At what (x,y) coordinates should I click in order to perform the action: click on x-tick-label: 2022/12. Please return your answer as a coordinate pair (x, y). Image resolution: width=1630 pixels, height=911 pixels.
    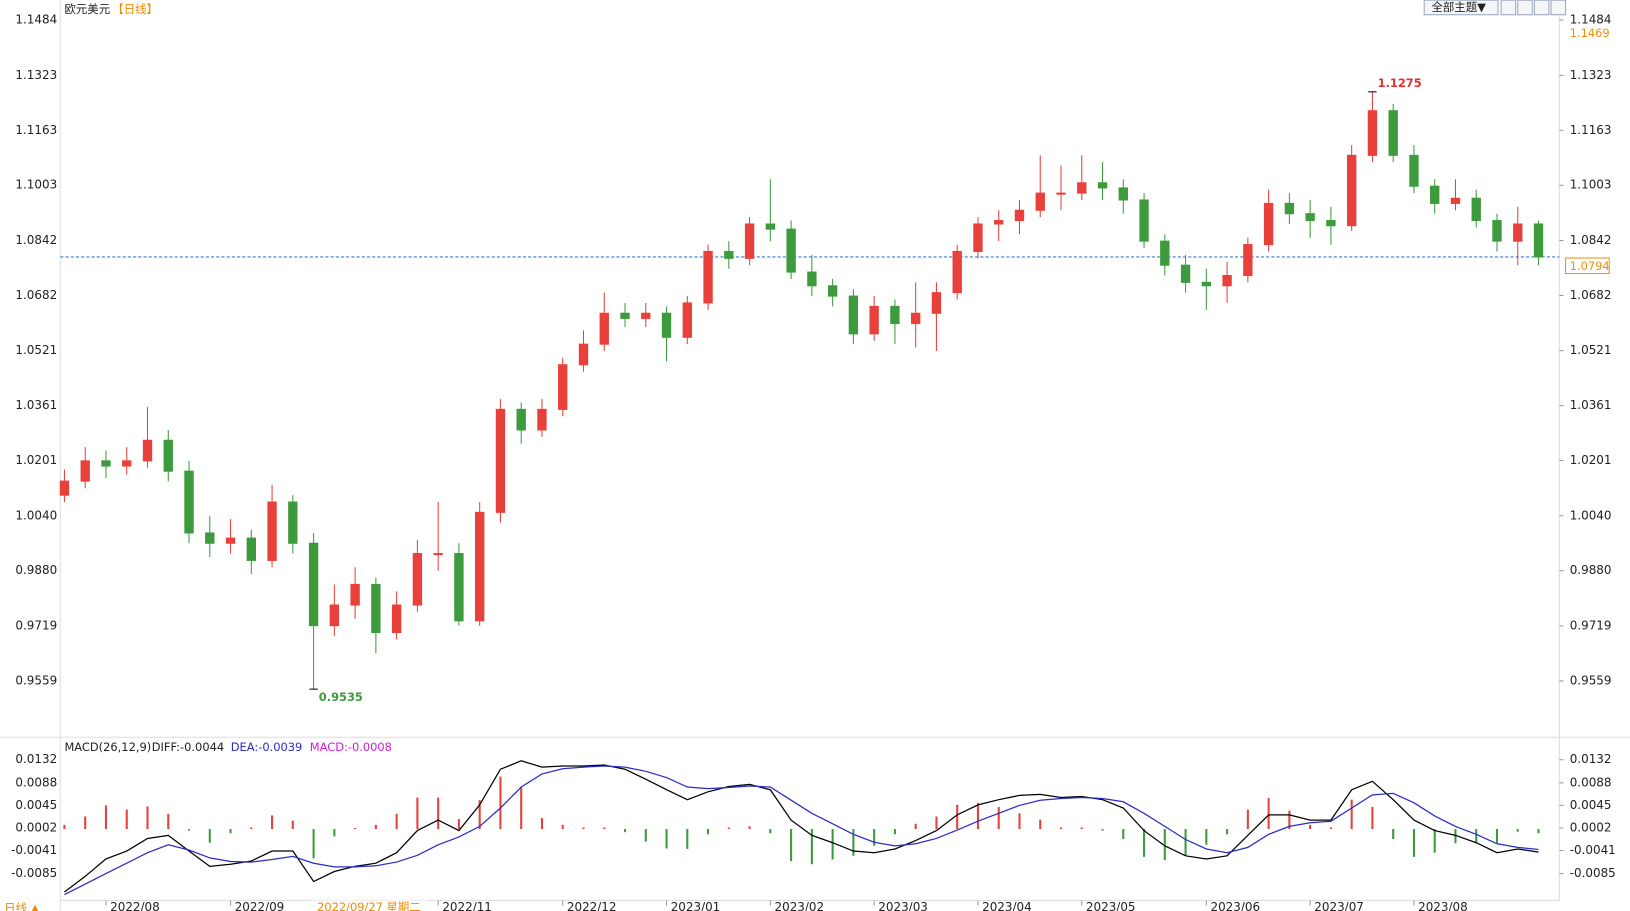
    Looking at the image, I should click on (592, 905).